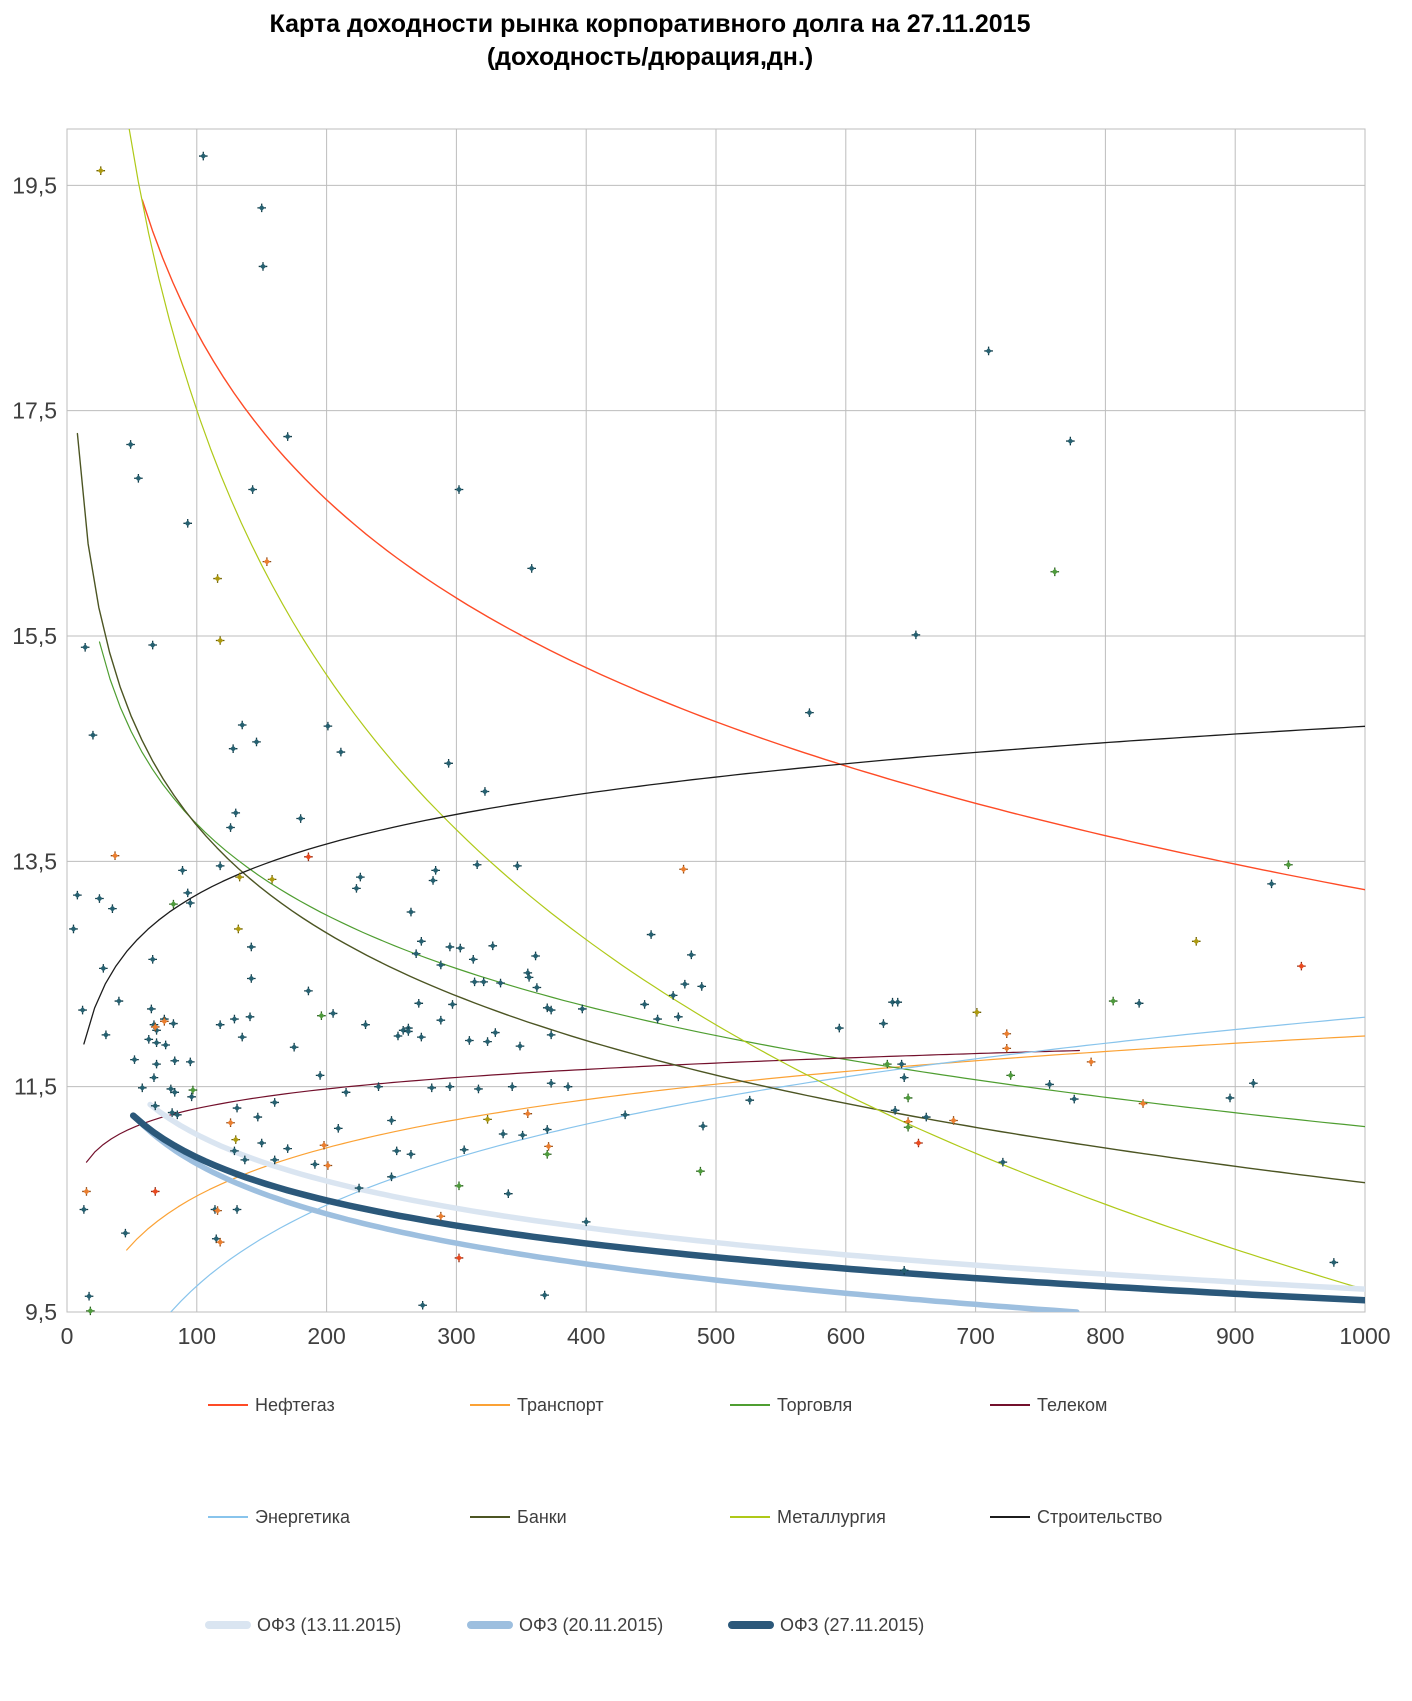 Image resolution: width=1412 pixels, height=1701 pixels. I want to click on x-tick-500: 500, so click(716, 1336).